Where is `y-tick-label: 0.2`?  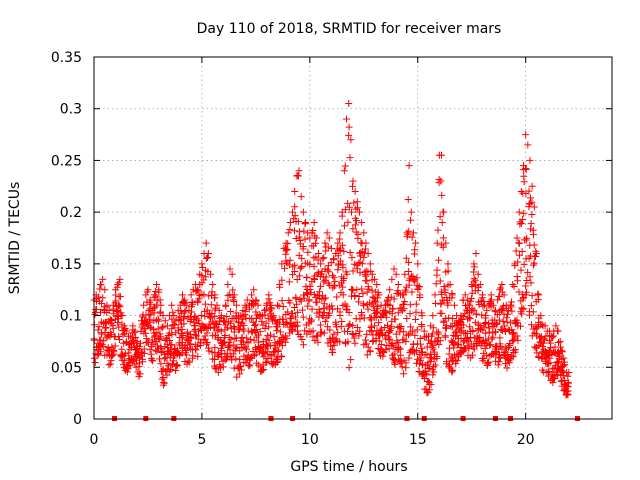
y-tick-label: 0.2 is located at coordinates (71, 213).